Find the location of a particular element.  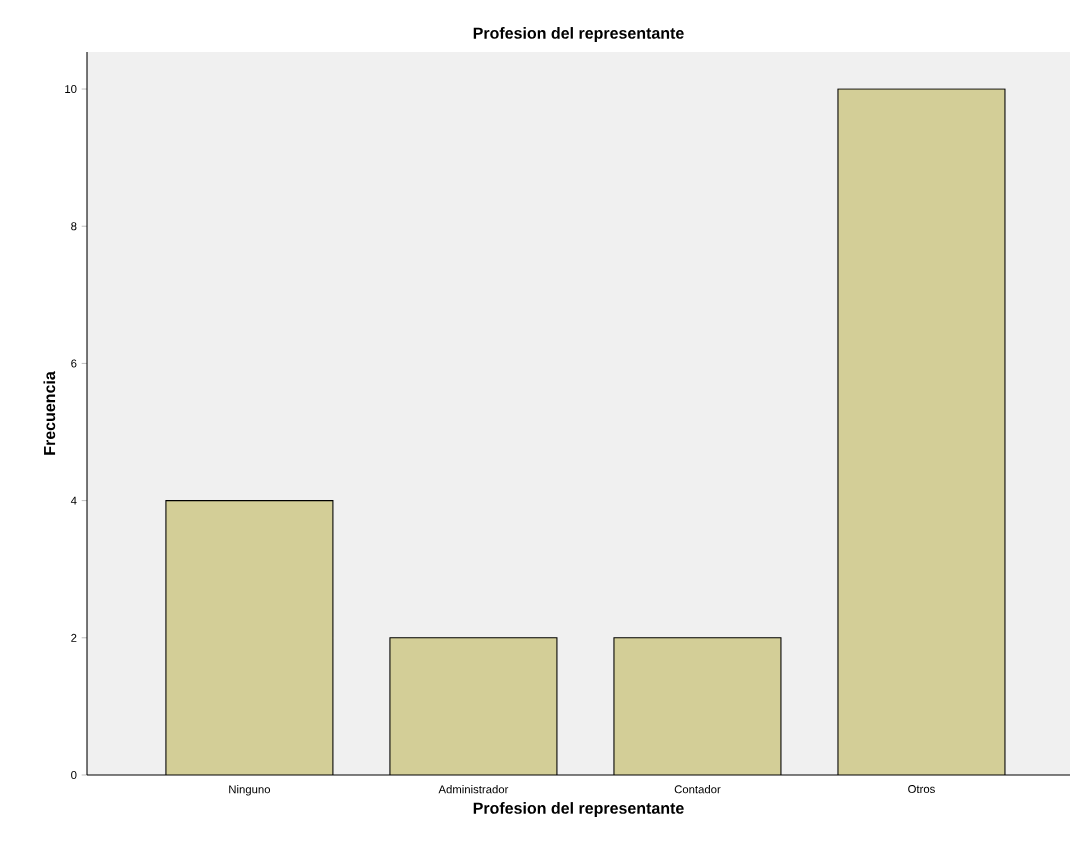

y-tick-label: 10 is located at coordinates (71, 89).